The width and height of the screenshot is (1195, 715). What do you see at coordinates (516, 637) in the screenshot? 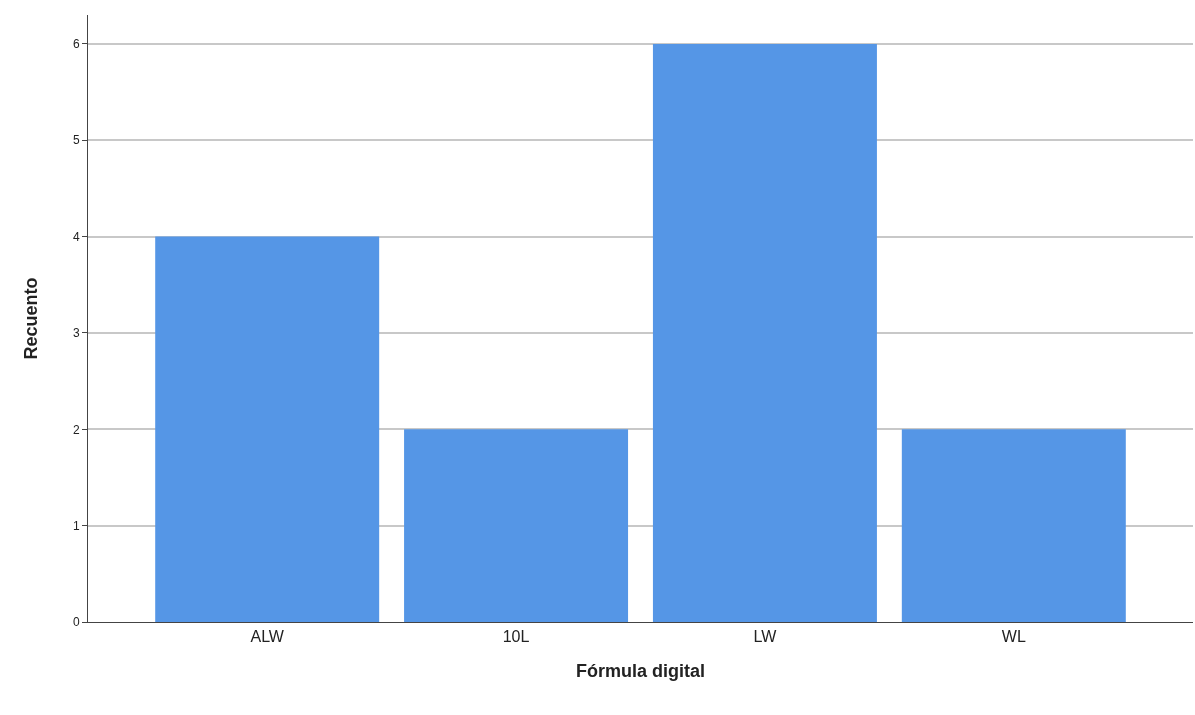
I see `x-tick-label: 10L` at bounding box center [516, 637].